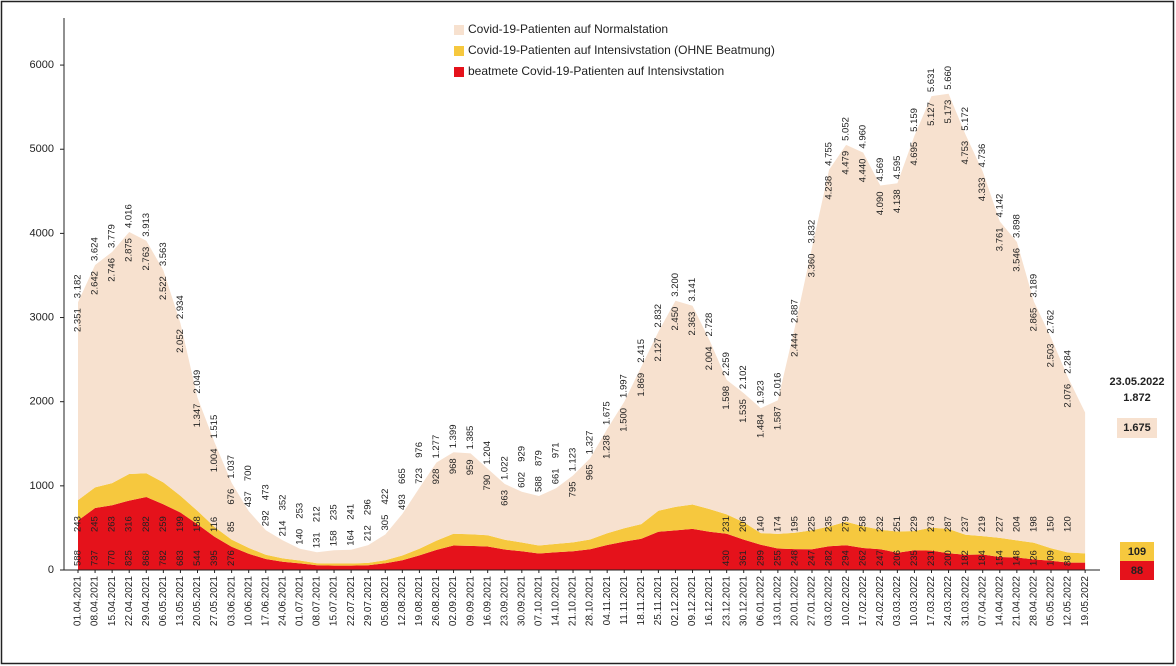 The image size is (1176, 666). Describe the element at coordinates (1068, 601) in the screenshot. I see `x-tick-label: 12.05.2022` at that location.